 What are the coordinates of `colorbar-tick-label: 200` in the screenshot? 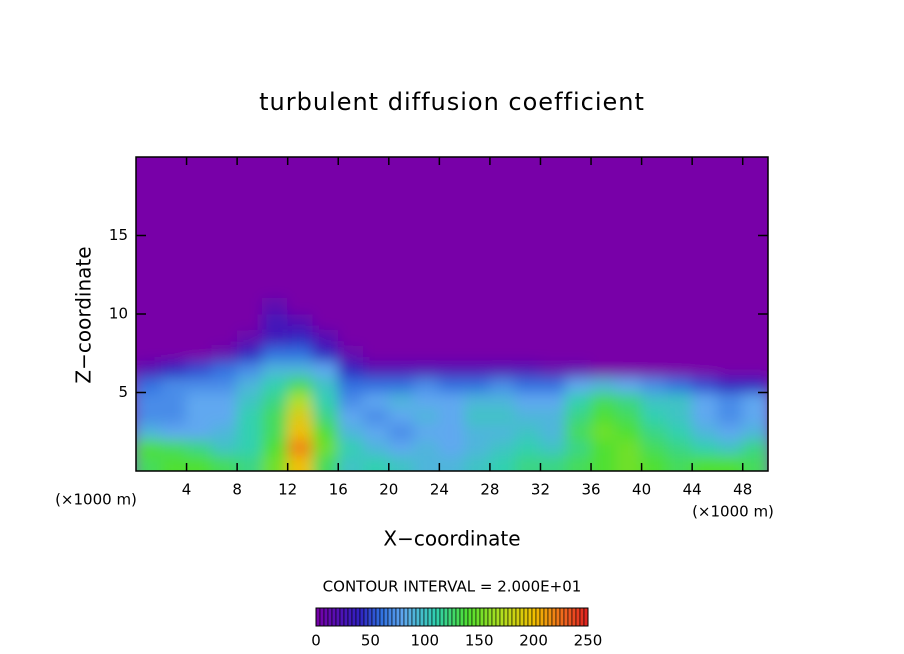 It's located at (533, 641).